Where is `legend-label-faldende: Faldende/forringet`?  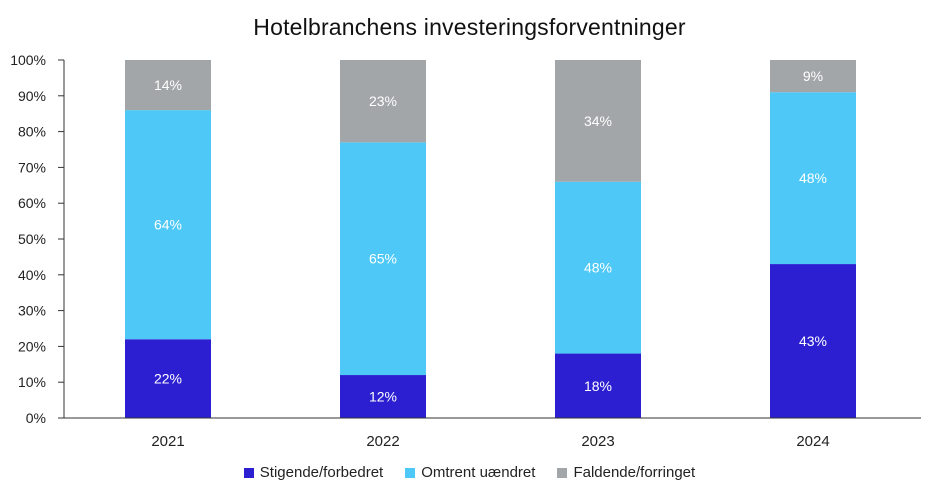
legend-label-faldende: Faldende/forringet is located at coordinates (634, 472).